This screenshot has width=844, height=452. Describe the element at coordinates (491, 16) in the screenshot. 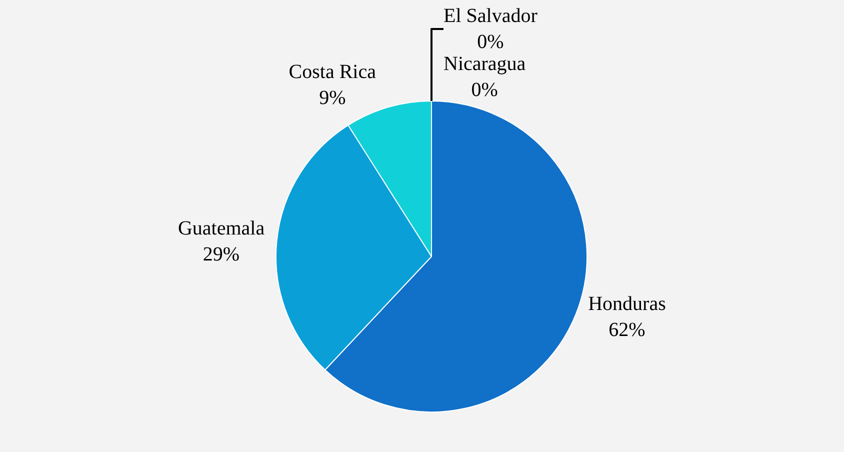

I see `category-label: El Salvador` at that location.